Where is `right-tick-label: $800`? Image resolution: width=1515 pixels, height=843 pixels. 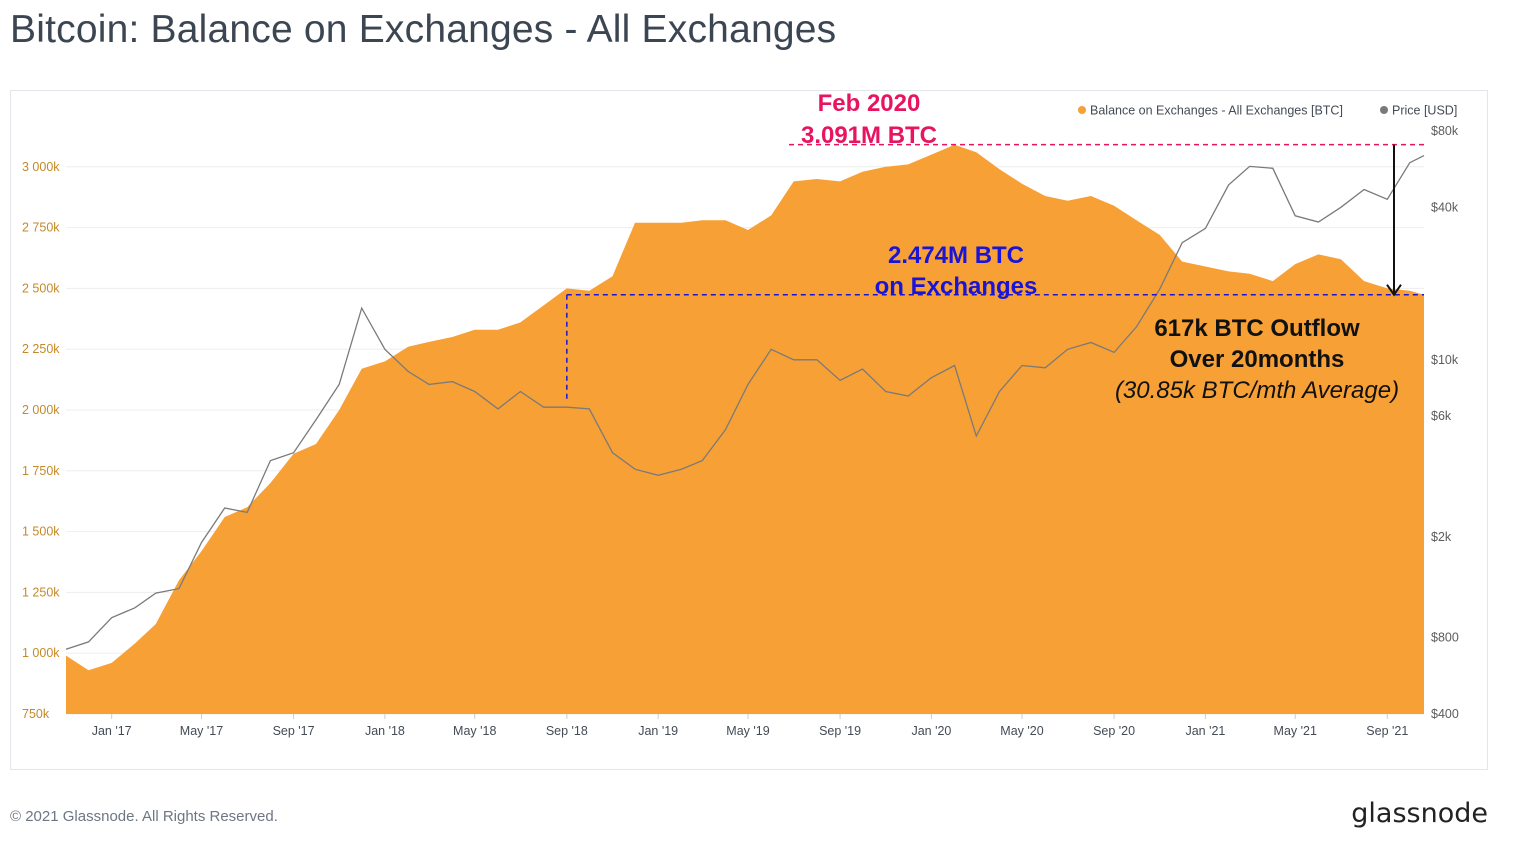 right-tick-label: $800 is located at coordinates (1445, 638).